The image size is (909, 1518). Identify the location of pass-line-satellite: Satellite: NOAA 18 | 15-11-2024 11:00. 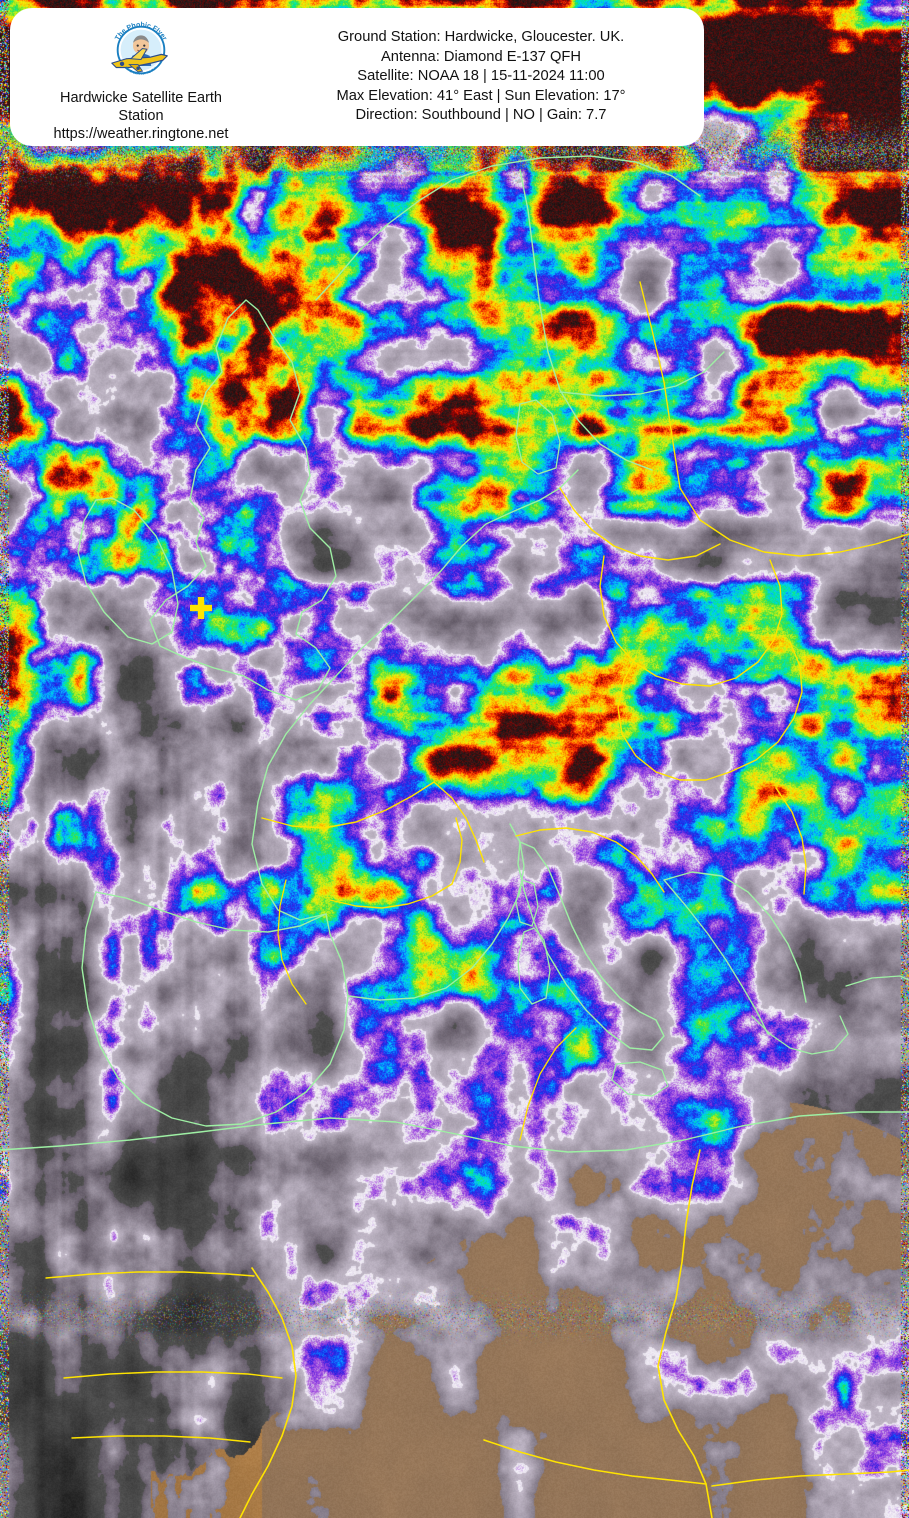
(481, 76).